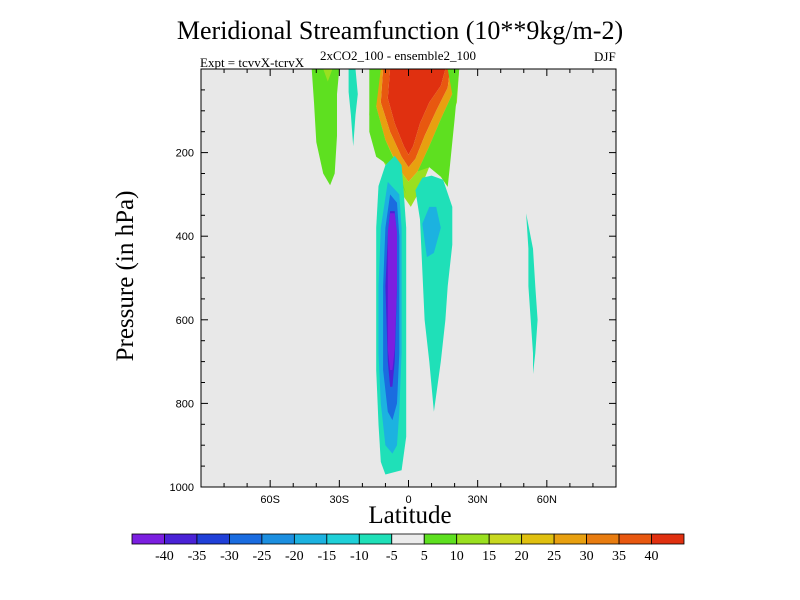 Image resolution: width=800 pixels, height=600 pixels. What do you see at coordinates (547, 500) in the screenshot?
I see `x-tick-label: 60N` at bounding box center [547, 500].